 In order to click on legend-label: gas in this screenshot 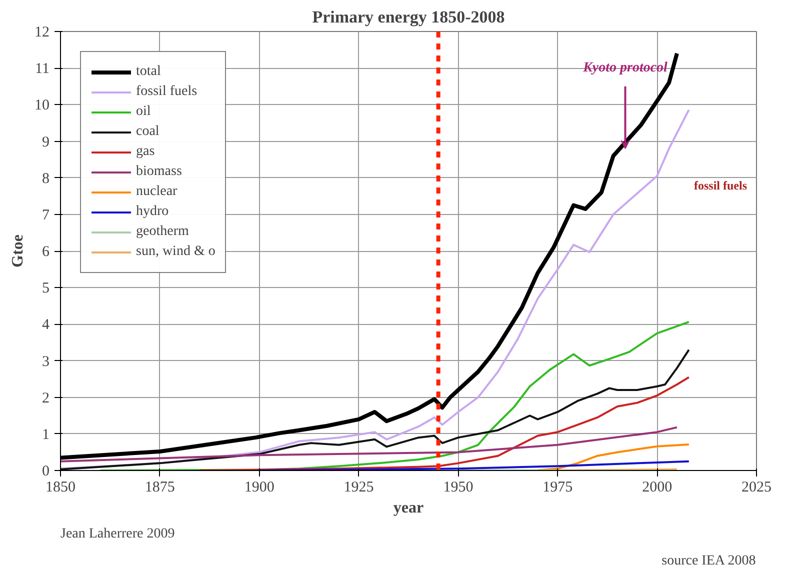, I will do `click(146, 152)`.